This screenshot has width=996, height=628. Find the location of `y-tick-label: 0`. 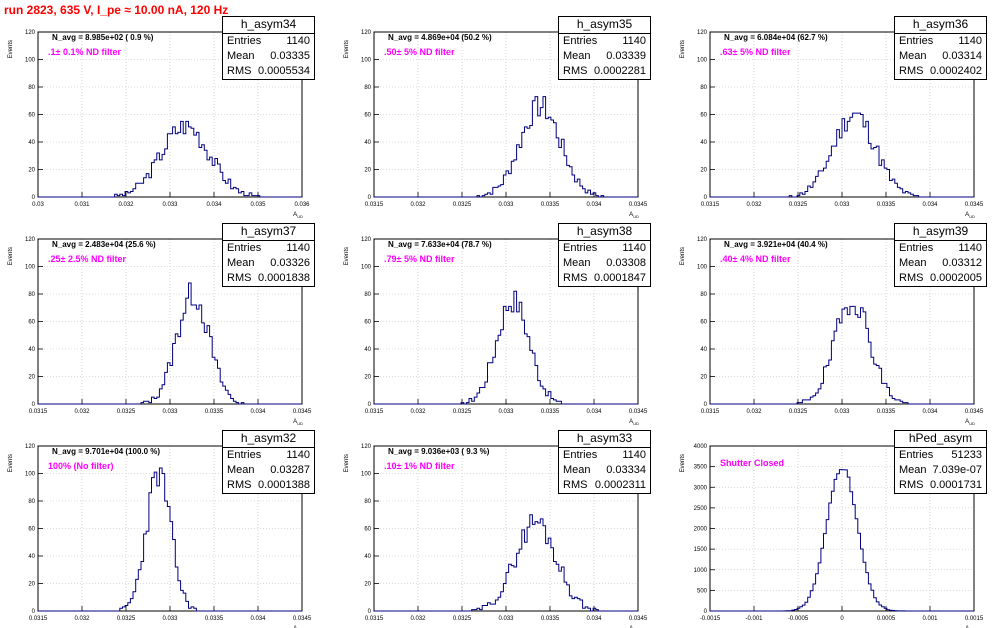

y-tick-label: 0 is located at coordinates (706, 198).